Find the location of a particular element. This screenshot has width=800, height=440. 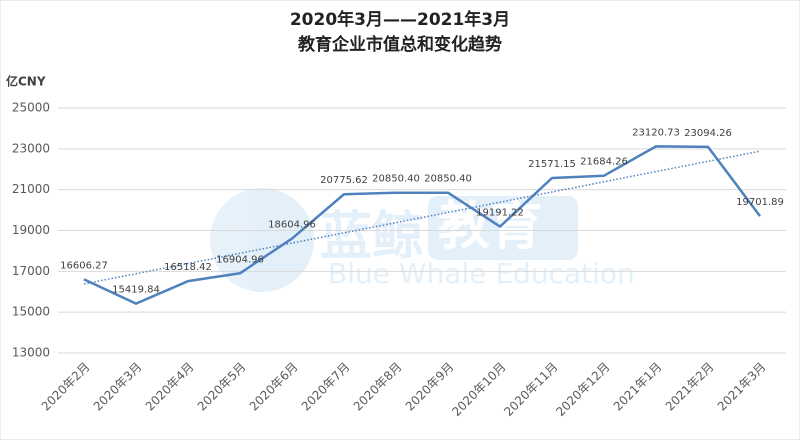

data-label: 16606.27 is located at coordinates (84, 265).